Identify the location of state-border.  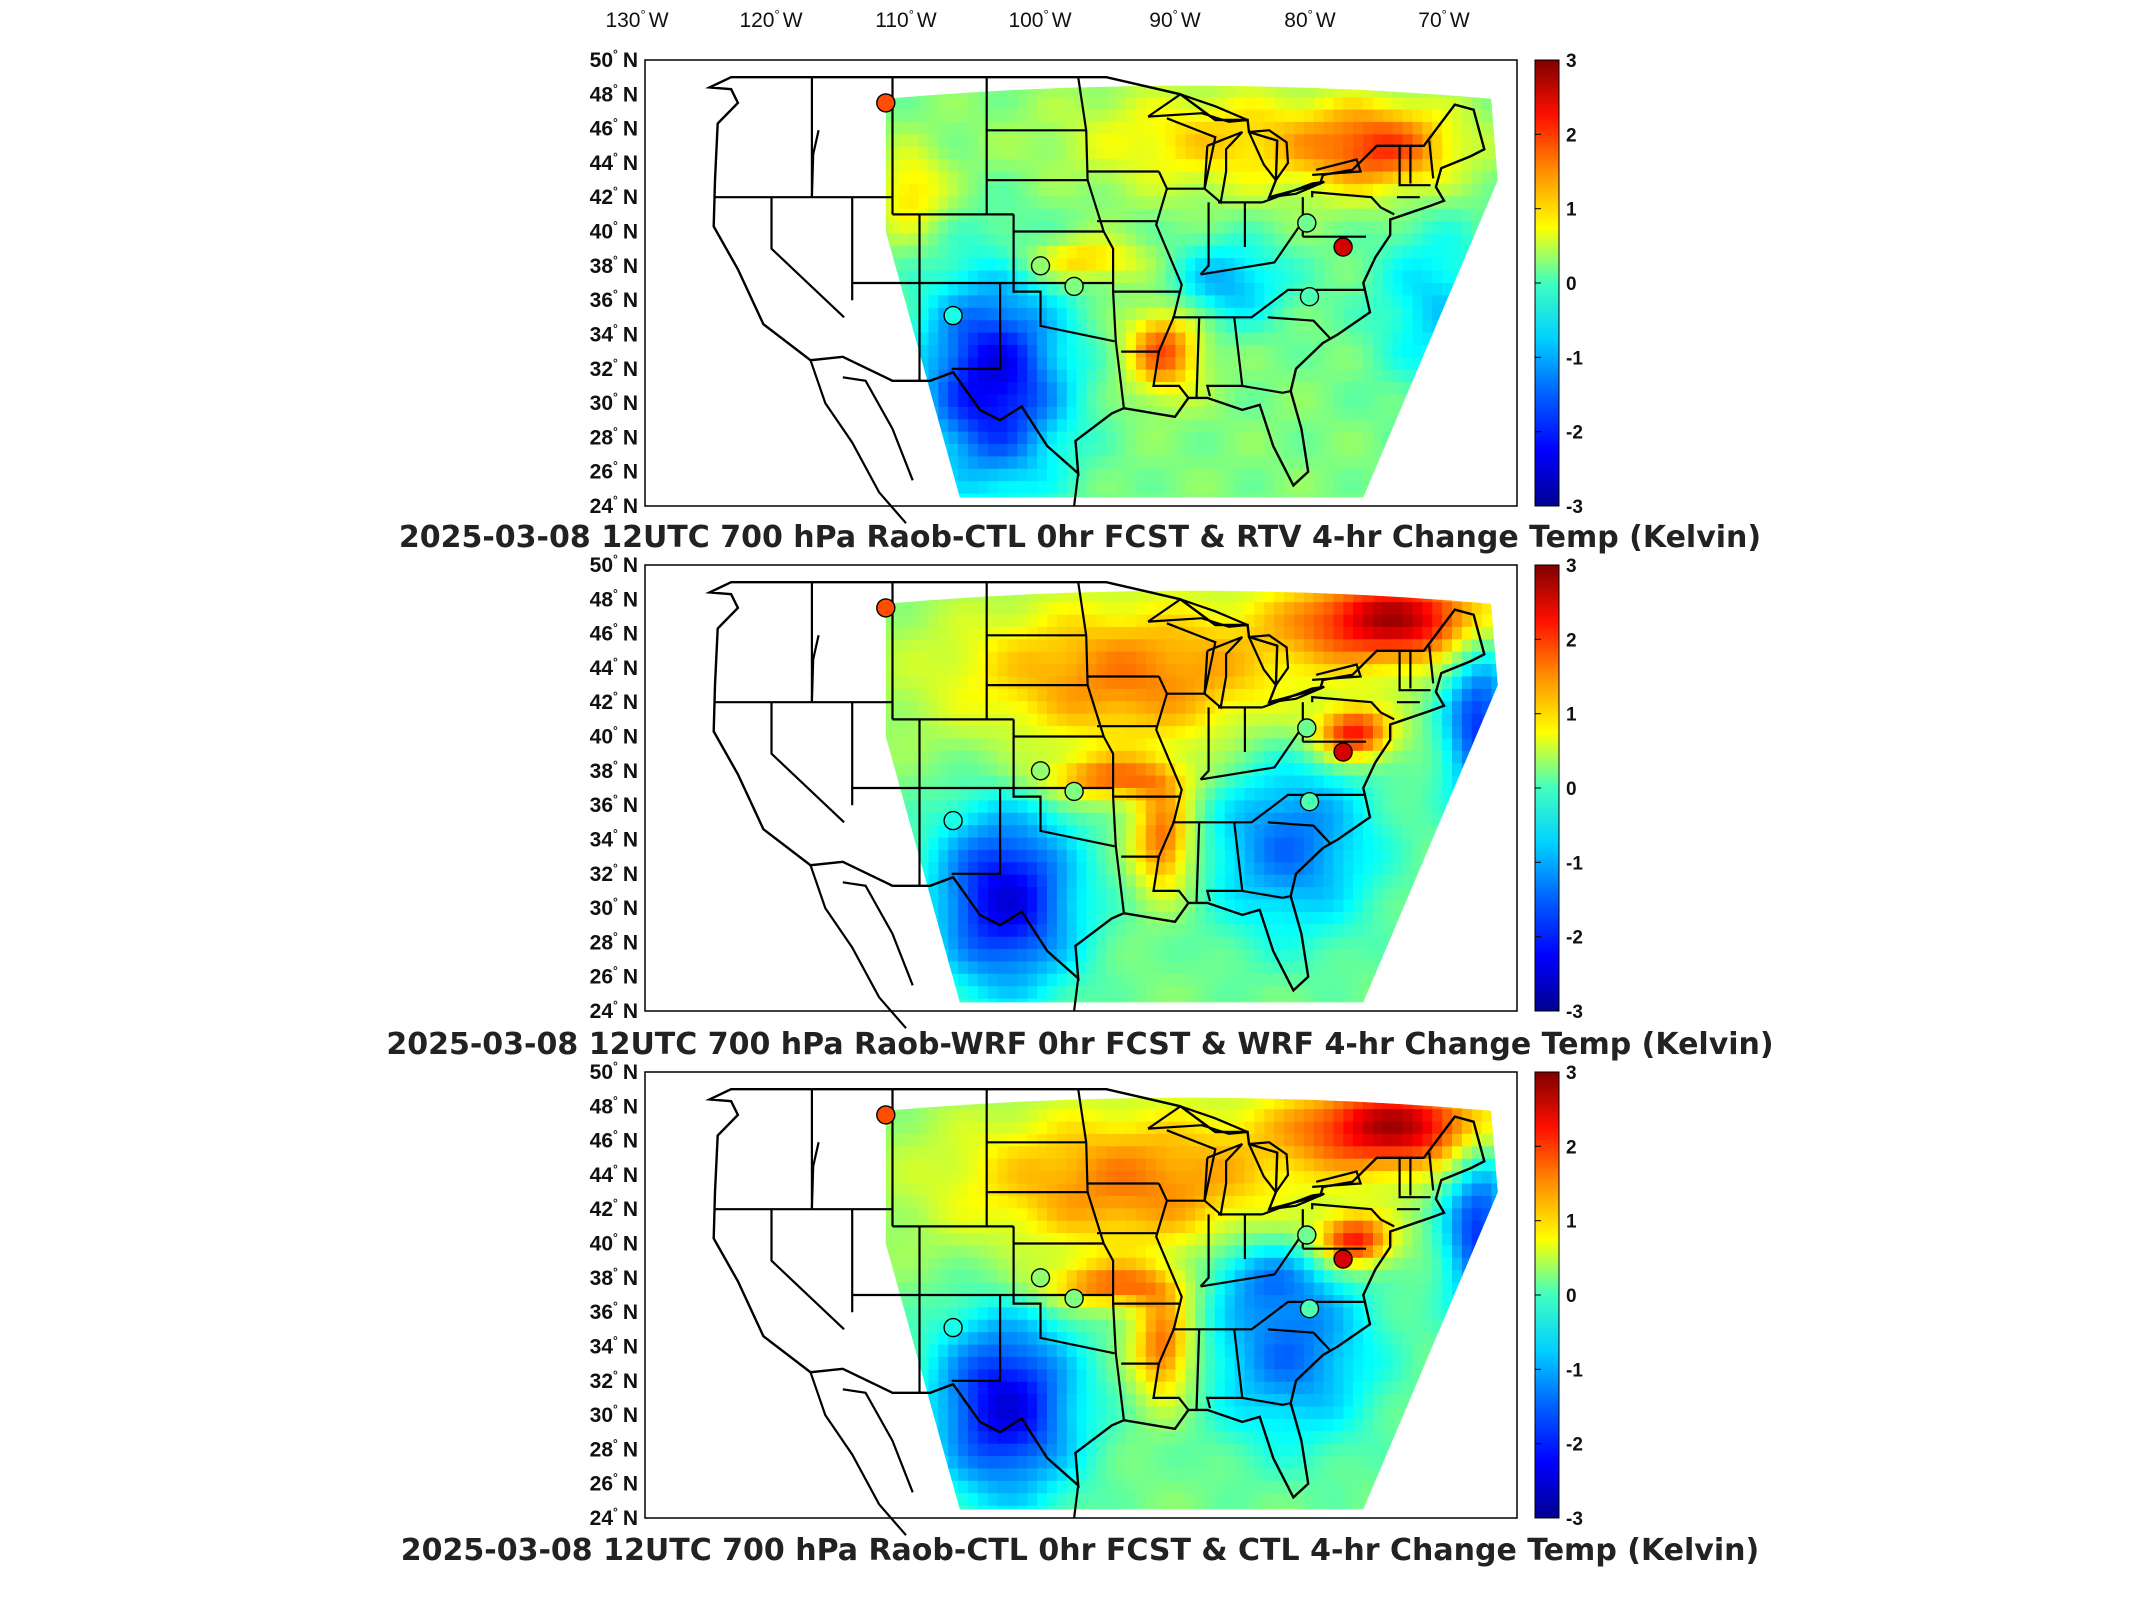
(1198, 862).